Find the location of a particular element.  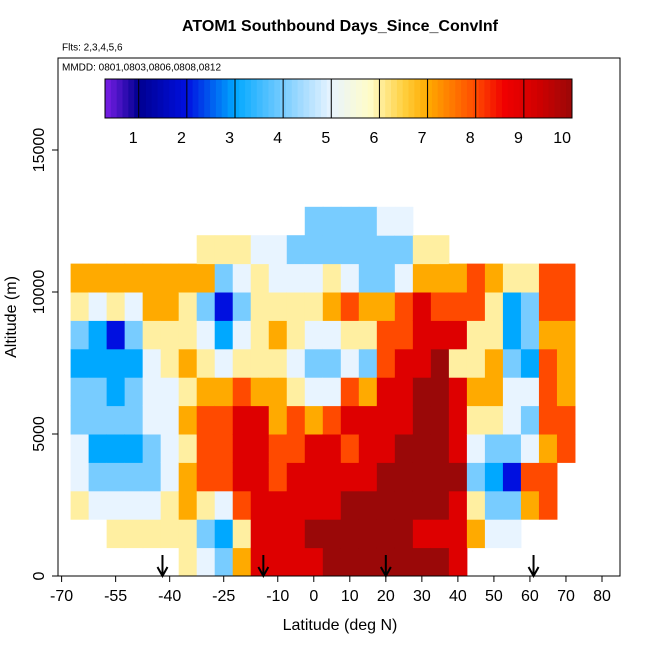

colorbar-tick-label: 5 is located at coordinates (325, 138).